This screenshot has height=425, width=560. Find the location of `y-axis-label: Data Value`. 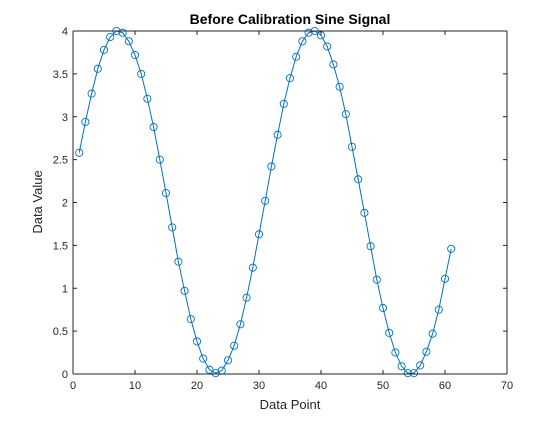

y-axis-label: Data Value is located at coordinates (37, 201).